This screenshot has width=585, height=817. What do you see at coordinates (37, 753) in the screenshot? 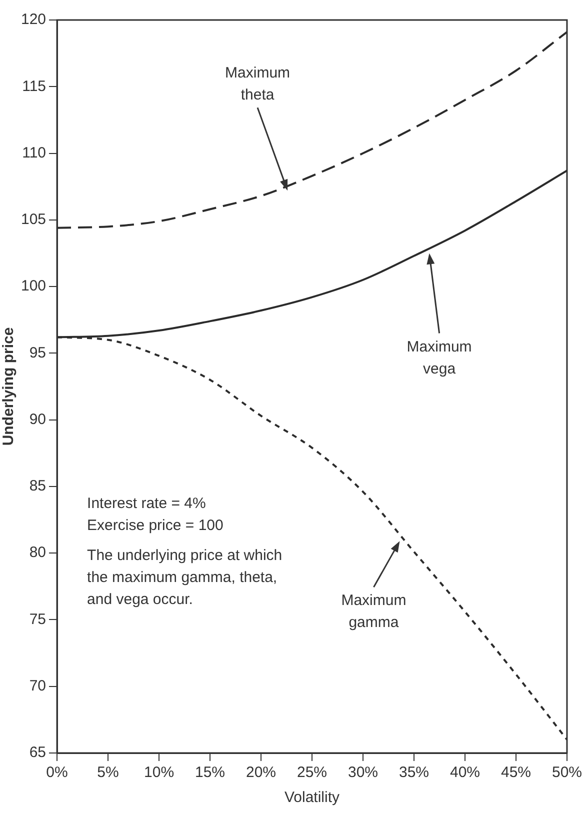
I see `y-tick-label: 65` at bounding box center [37, 753].